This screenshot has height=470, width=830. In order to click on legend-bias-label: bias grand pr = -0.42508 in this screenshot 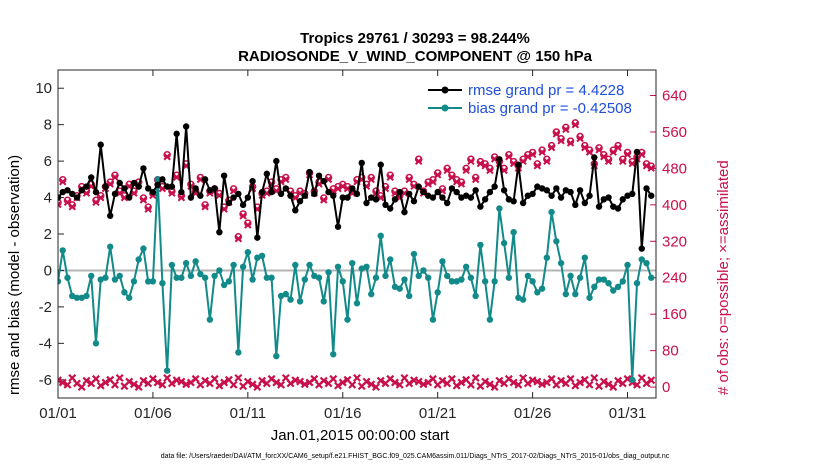, I will do `click(550, 108)`.